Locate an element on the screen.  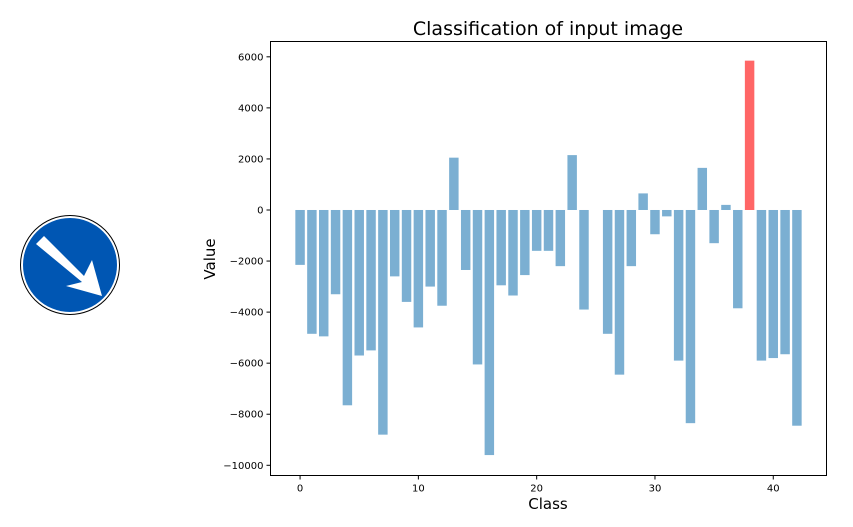
chart-title: Classification of input image is located at coordinates (548, 29).